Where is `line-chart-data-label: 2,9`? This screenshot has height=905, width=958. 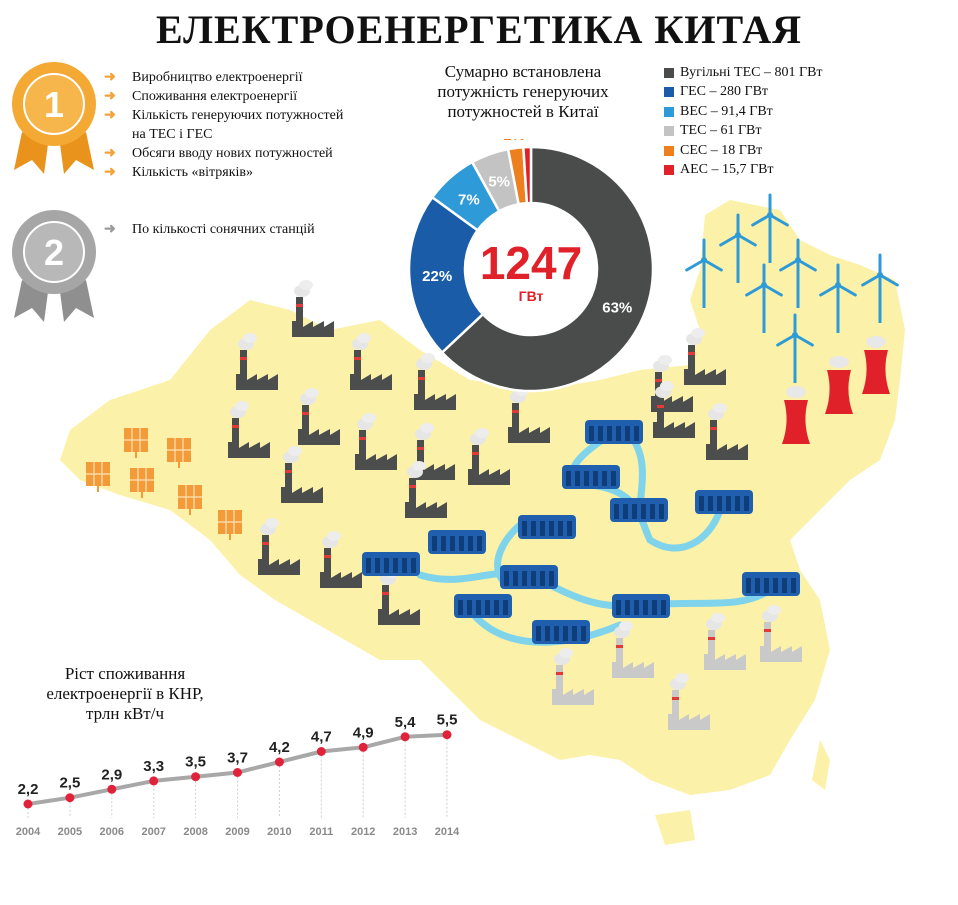
line-chart-data-label: 2,9 is located at coordinates (111, 774).